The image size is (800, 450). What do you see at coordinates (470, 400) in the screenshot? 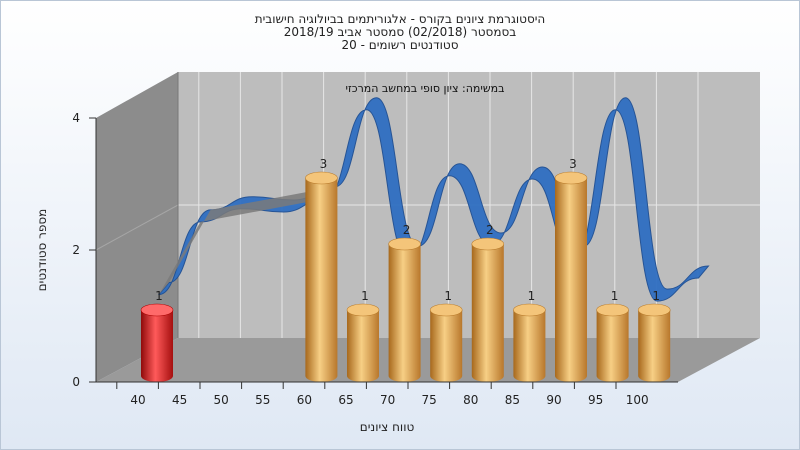
I see `x-tick-label: 80` at bounding box center [470, 400].